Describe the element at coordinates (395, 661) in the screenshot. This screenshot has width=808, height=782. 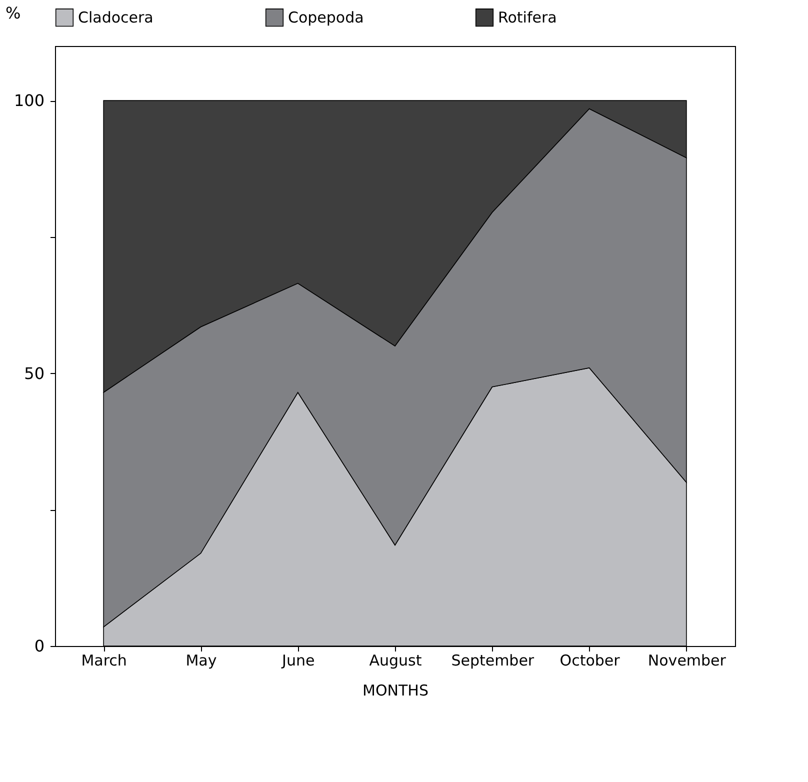
I see `x-tick-label: August` at that location.